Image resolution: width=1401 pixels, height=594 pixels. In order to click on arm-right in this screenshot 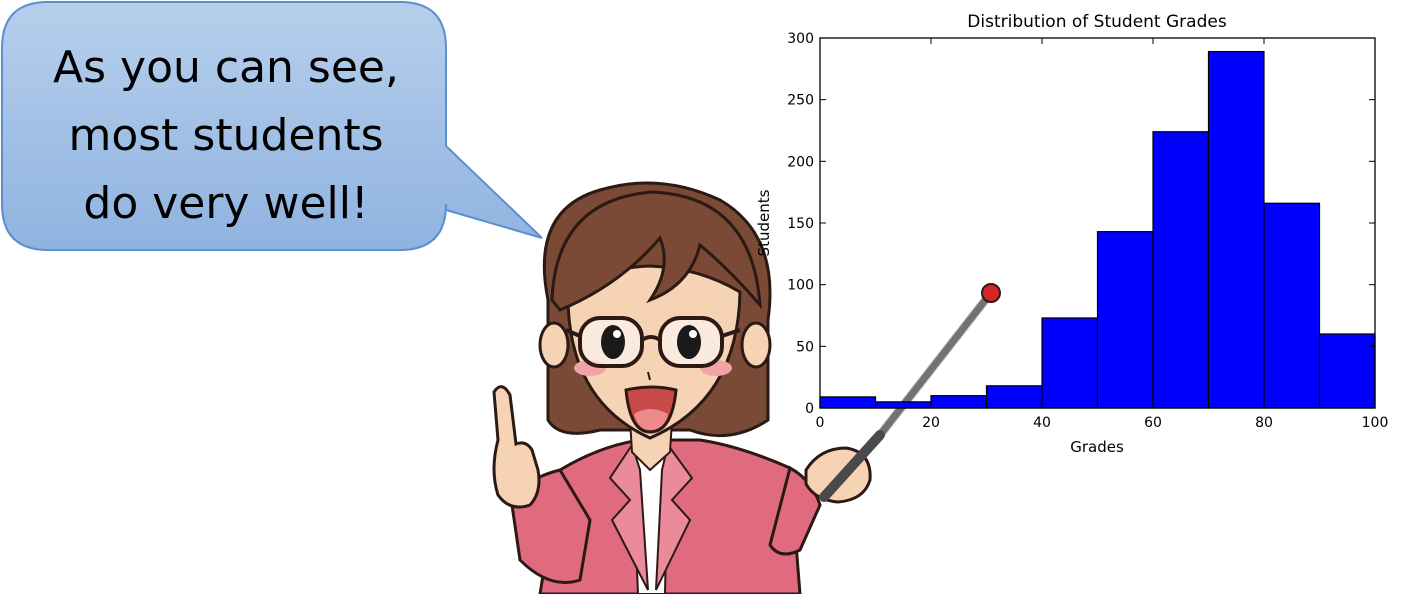, I will do `click(795, 510)`.